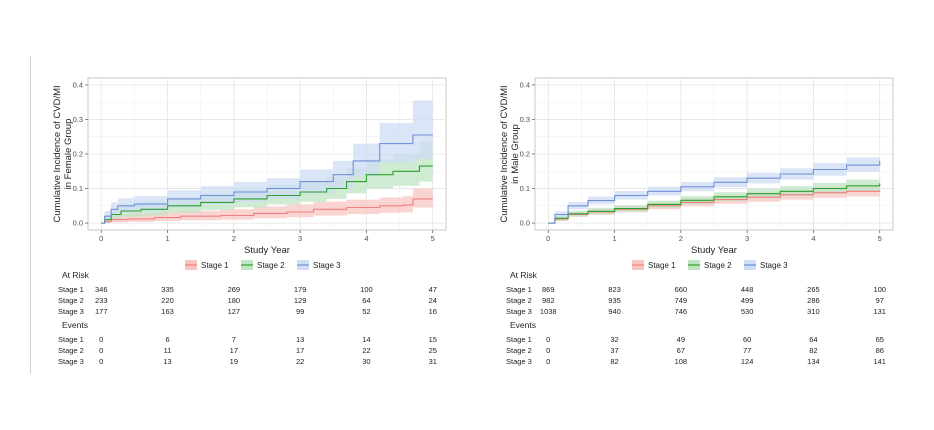 The image size is (934, 430). I want to click on gridlines, so click(267, 154).